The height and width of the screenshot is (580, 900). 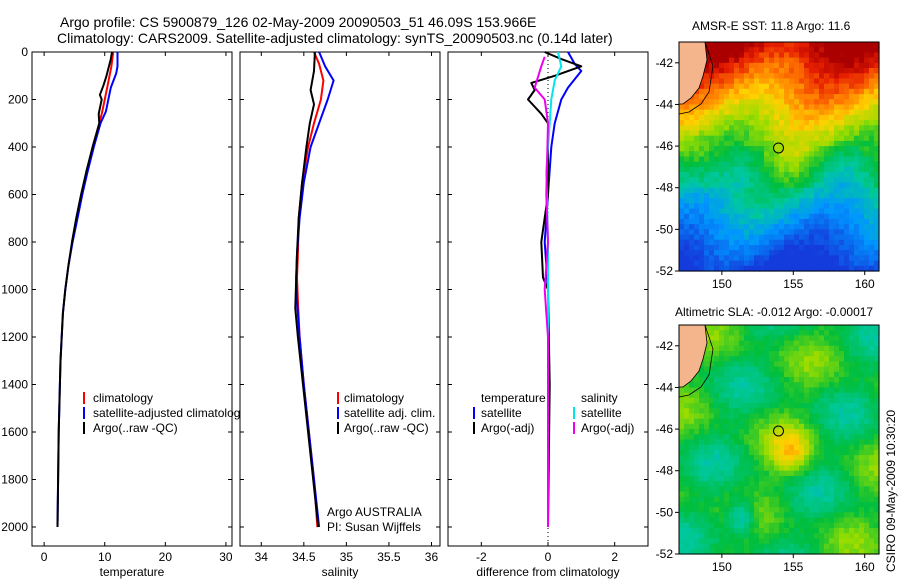 What do you see at coordinates (507, 428) in the screenshot?
I see `legend-label-temp-argo: Argo(-adj)` at bounding box center [507, 428].